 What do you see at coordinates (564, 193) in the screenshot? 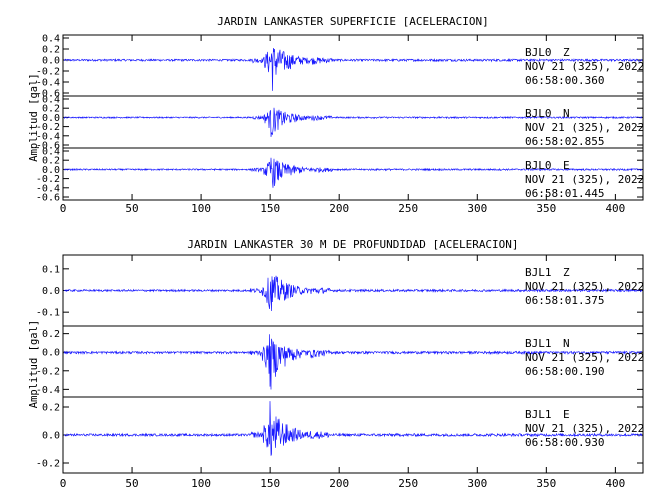
I see `record-time: 06:58:01.445` at bounding box center [564, 193].